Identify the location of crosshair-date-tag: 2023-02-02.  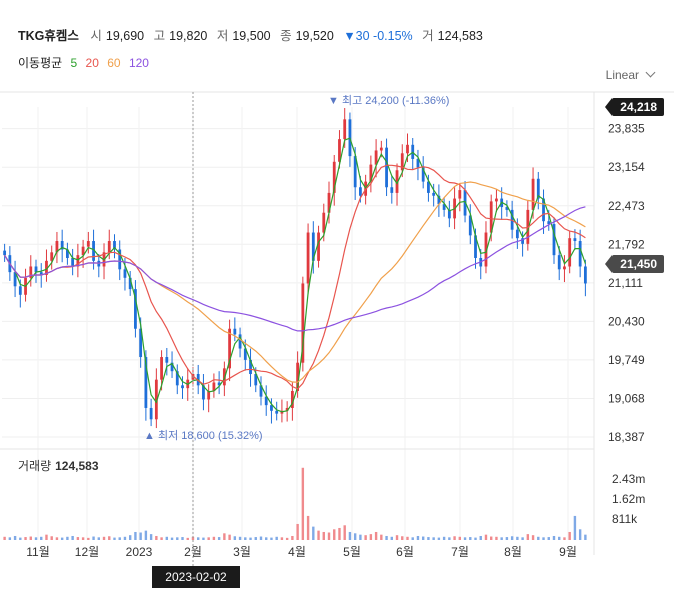
(196, 577).